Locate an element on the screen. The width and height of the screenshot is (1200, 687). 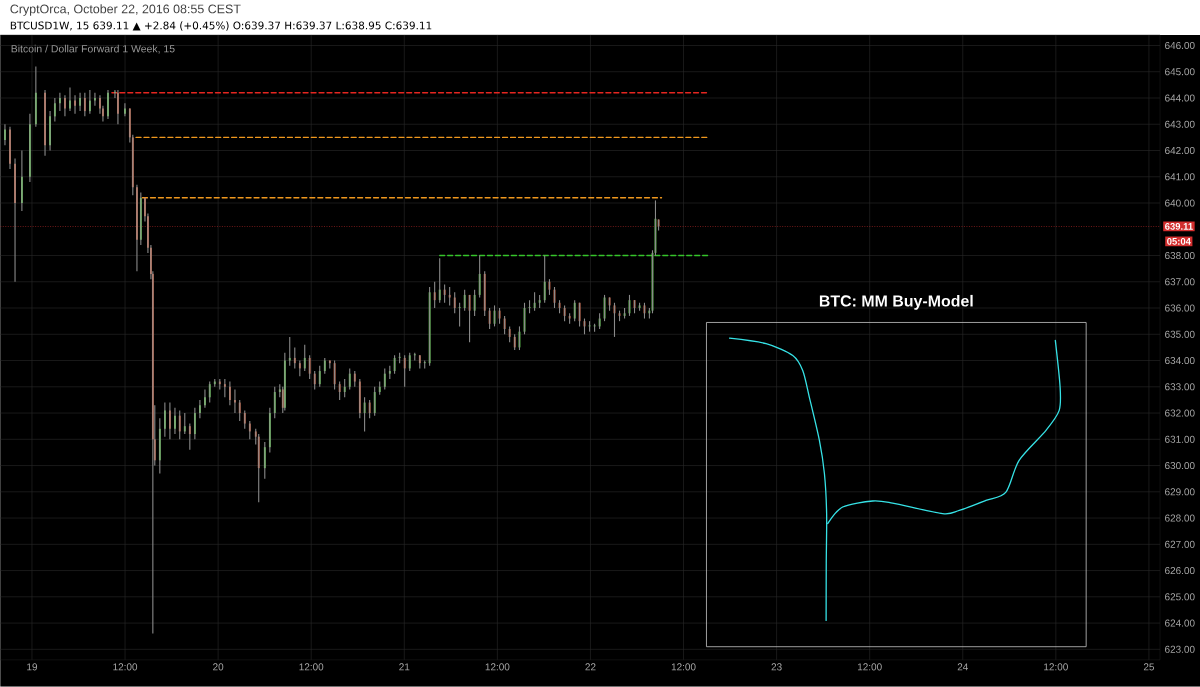
annotation: BTC: MM Buy-Model is located at coordinates (896, 302).